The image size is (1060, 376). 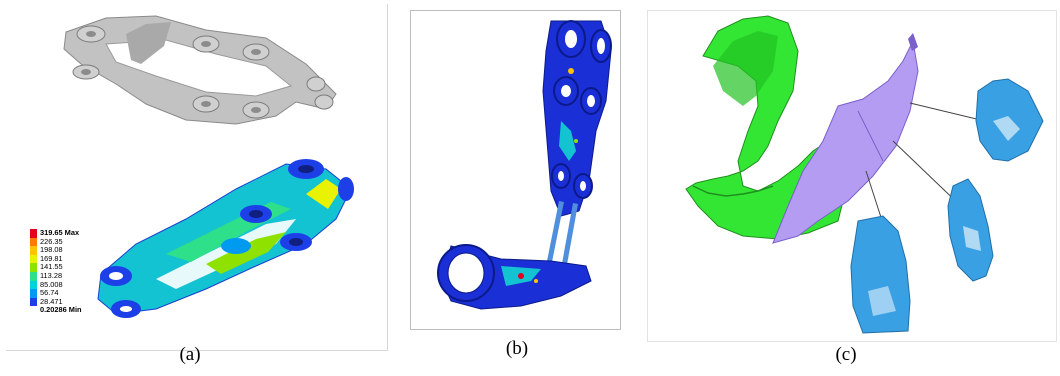 What do you see at coordinates (51, 275) in the screenshot?
I see `legend-entry: 113.28` at bounding box center [51, 275].